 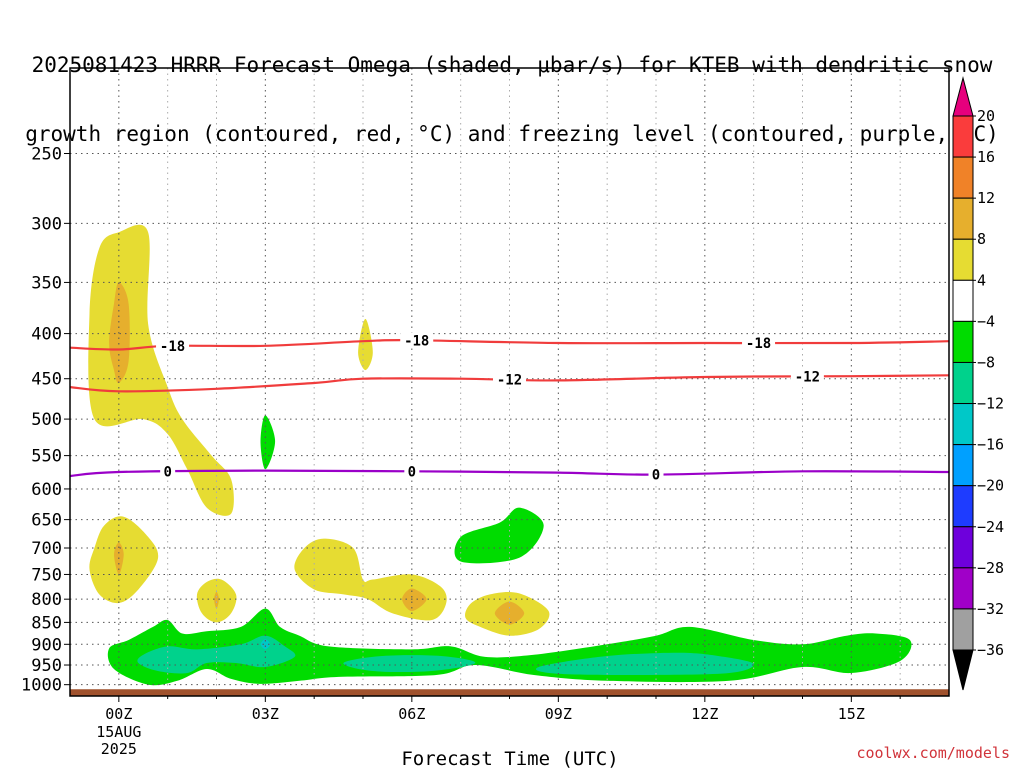 I want to click on isotherm-label-2-1: 0, so click(x=412, y=472).